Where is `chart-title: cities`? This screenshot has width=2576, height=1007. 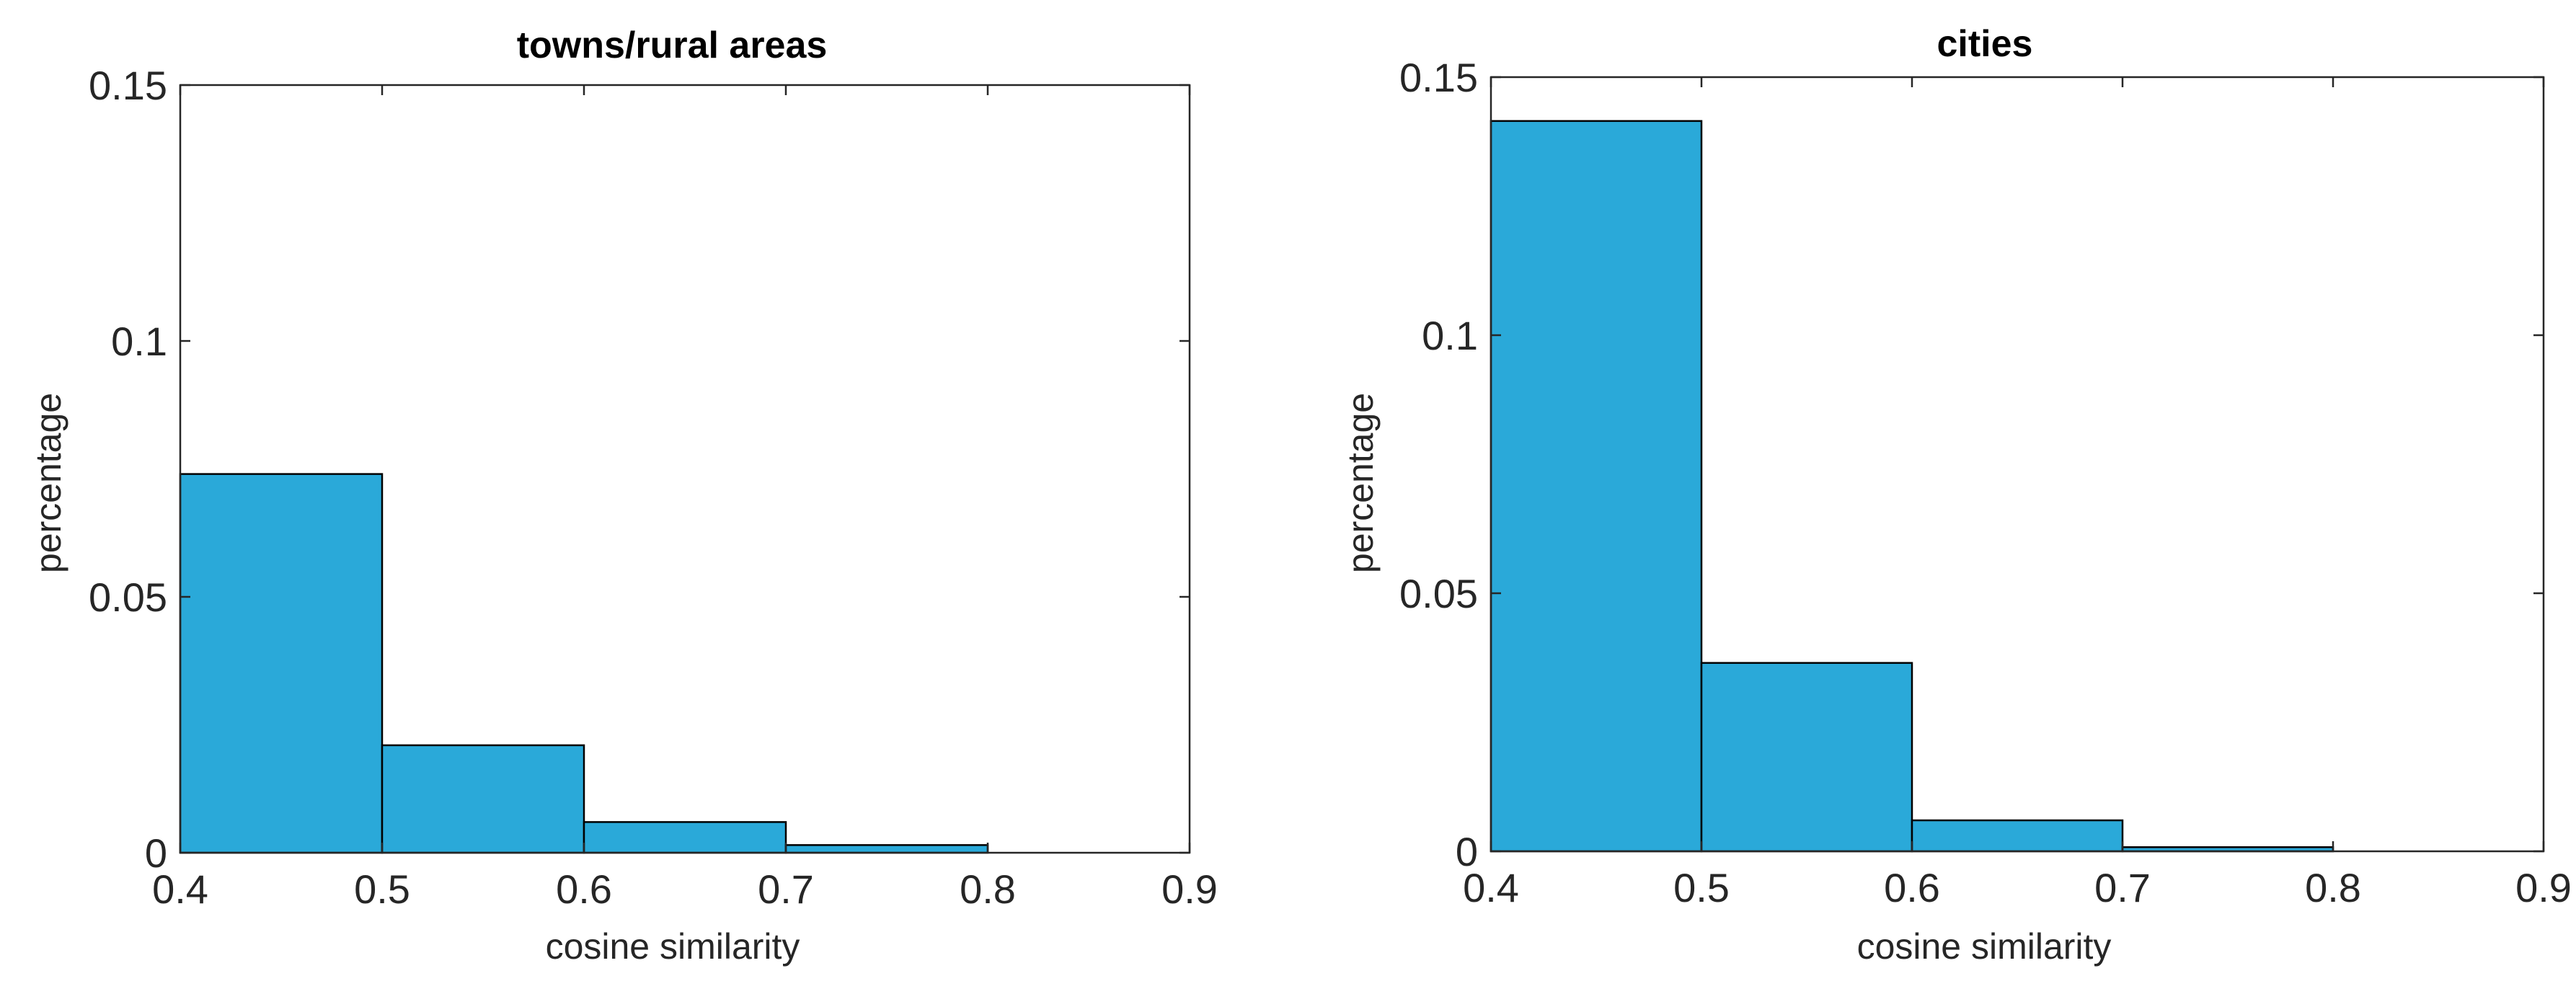 chart-title: cities is located at coordinates (1985, 44).